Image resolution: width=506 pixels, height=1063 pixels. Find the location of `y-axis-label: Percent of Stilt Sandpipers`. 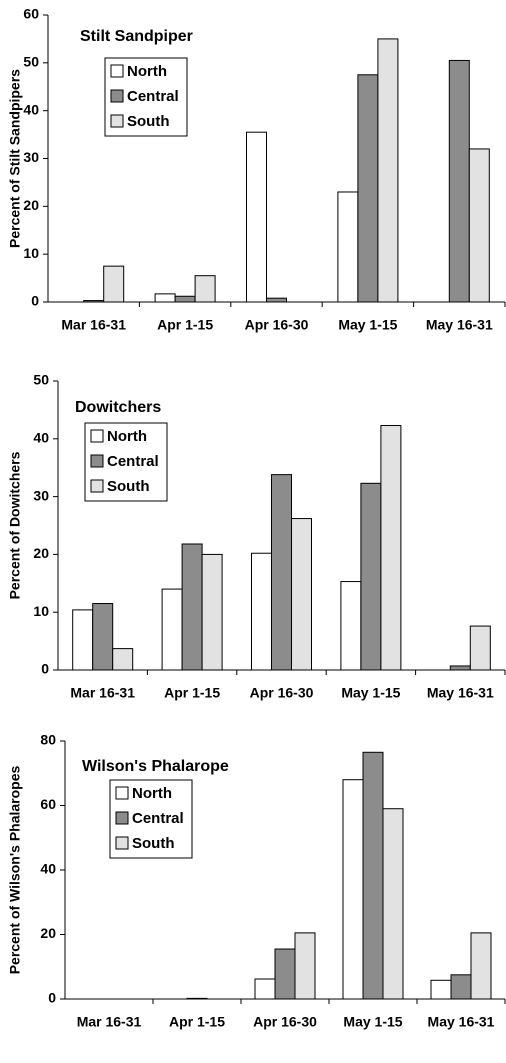

y-axis-label: Percent of Stilt Sandpipers is located at coordinates (15, 158).